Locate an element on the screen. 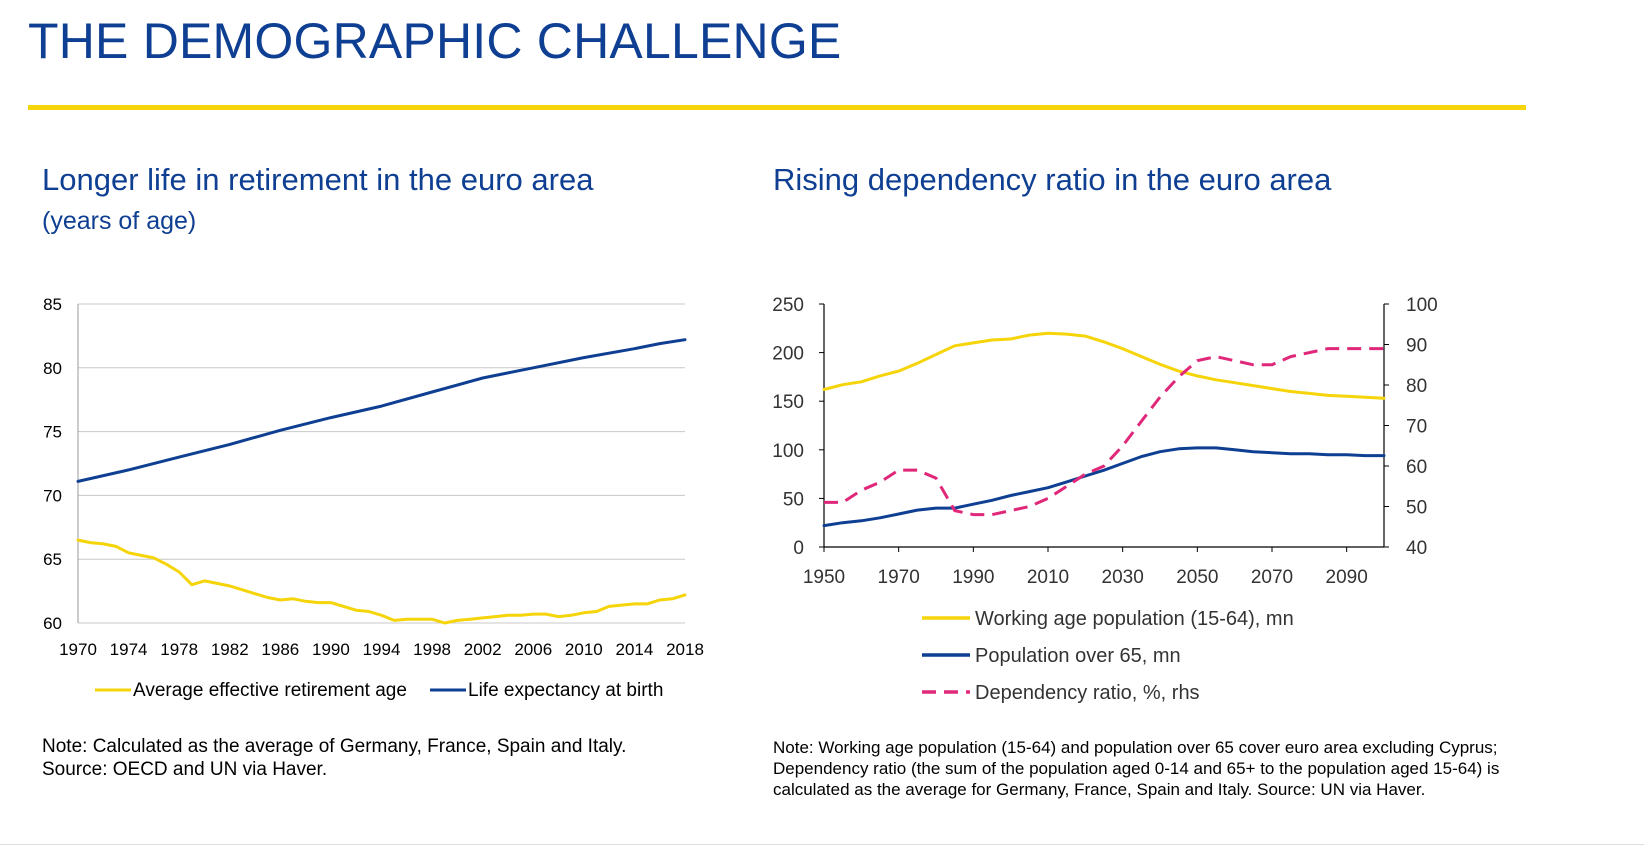  right-chart-title: Rising dependency ratio in the euro area is located at coordinates (1052, 179).